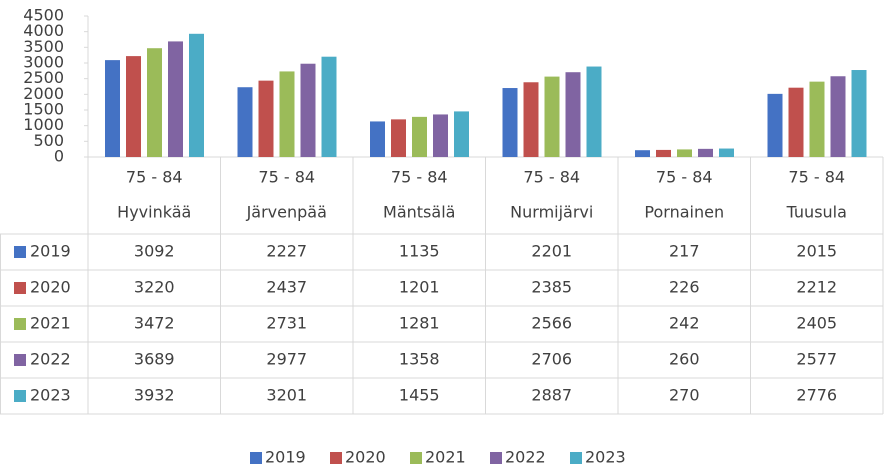 Image resolution: width=884 pixels, height=467 pixels. I want to click on table-cell: 1281, so click(419, 323).